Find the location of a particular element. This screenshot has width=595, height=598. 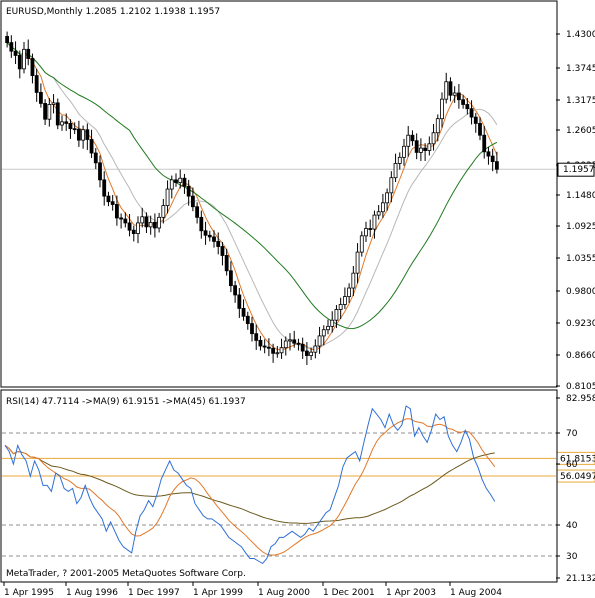

rsi-tick-label: 82.9585 is located at coordinates (580, 399).